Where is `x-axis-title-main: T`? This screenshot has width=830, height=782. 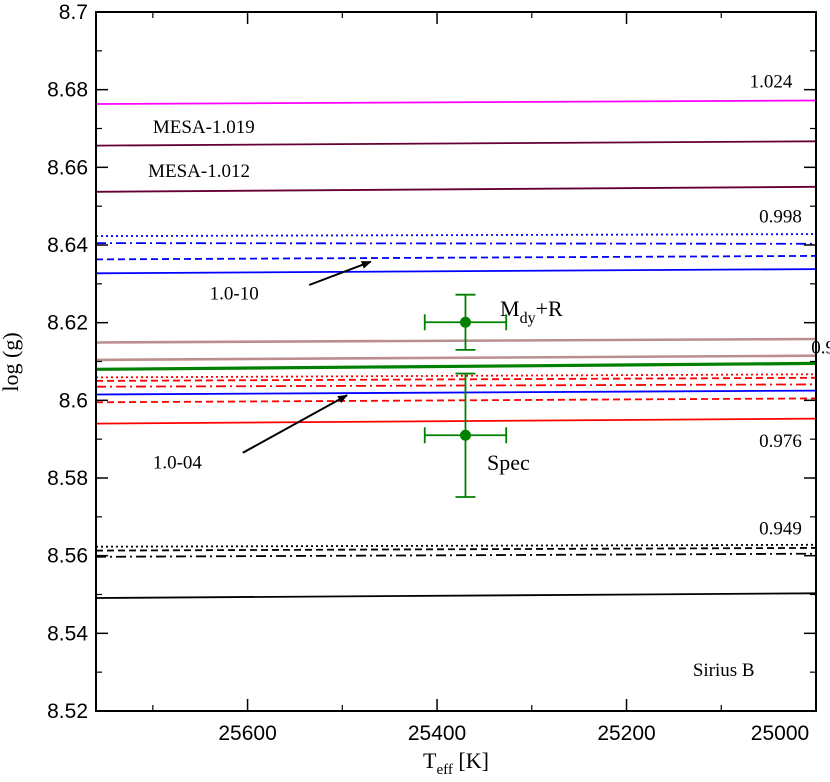 x-axis-title-main: T is located at coordinates (430, 760).